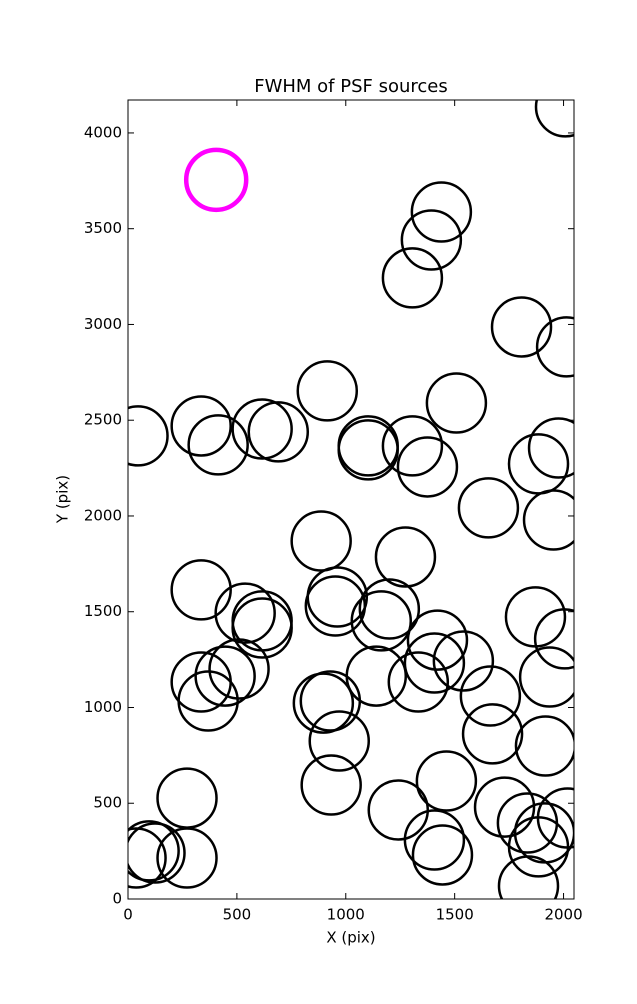 This screenshot has width=637, height=1004. Describe the element at coordinates (103, 132) in the screenshot. I see `y-tick-label: 4000` at that location.